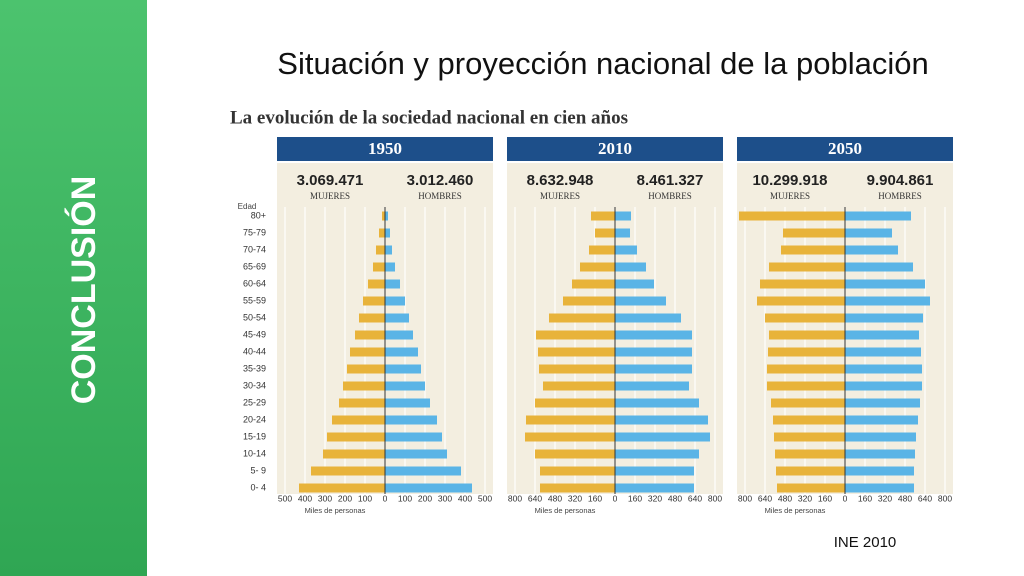 This screenshot has height=576, width=1024. What do you see at coordinates (258, 487) in the screenshot?
I see `y-tick-label: 0- 4` at bounding box center [258, 487].